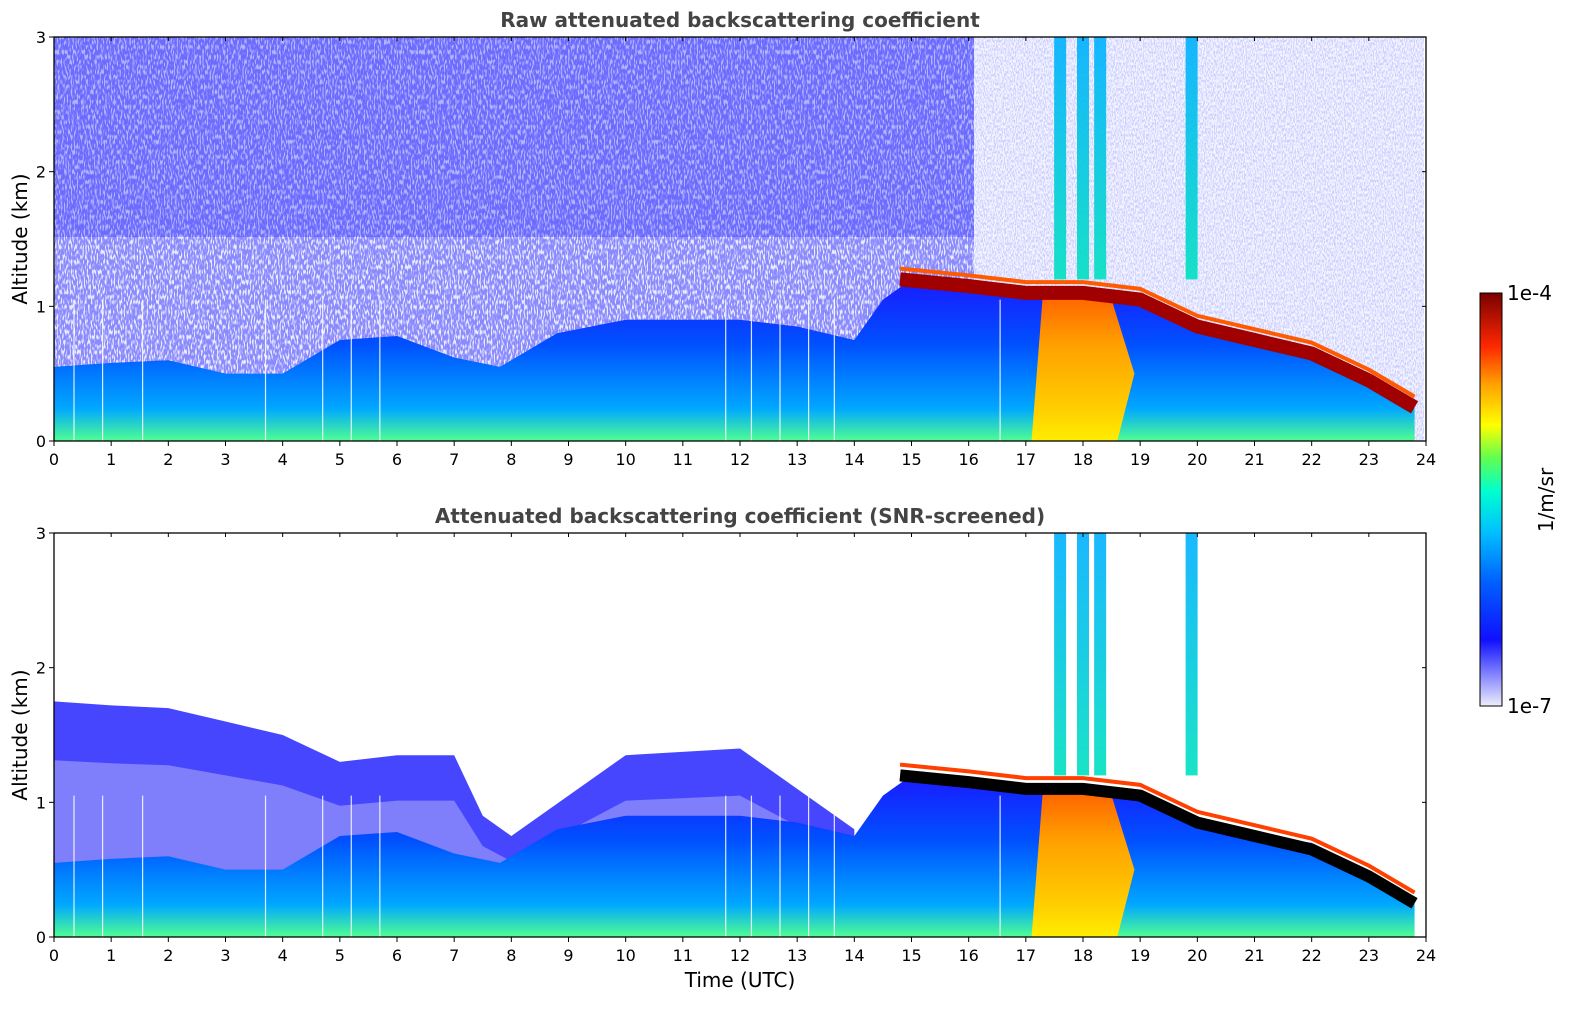  What do you see at coordinates (1083, 366) in the screenshot?
I see `top-rain-region` at bounding box center [1083, 366].